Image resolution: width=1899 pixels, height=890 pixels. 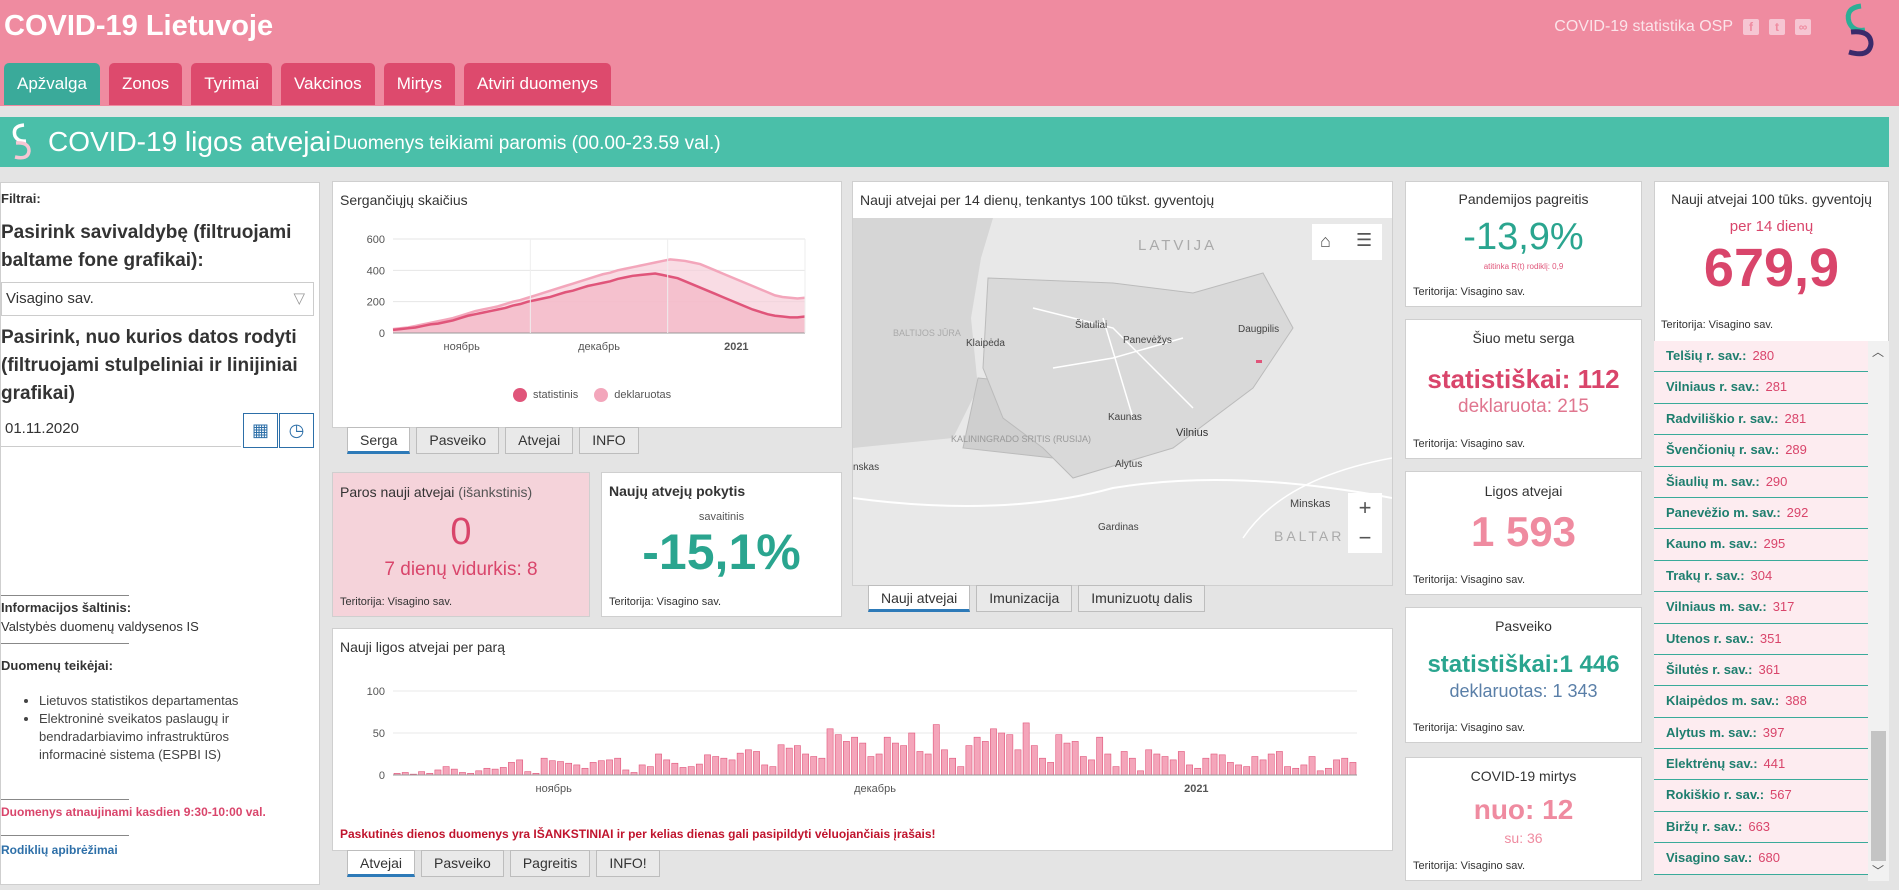 I want to click on municipality-row: Rokiškio r. sav.: 567, so click(x=1761, y=796).